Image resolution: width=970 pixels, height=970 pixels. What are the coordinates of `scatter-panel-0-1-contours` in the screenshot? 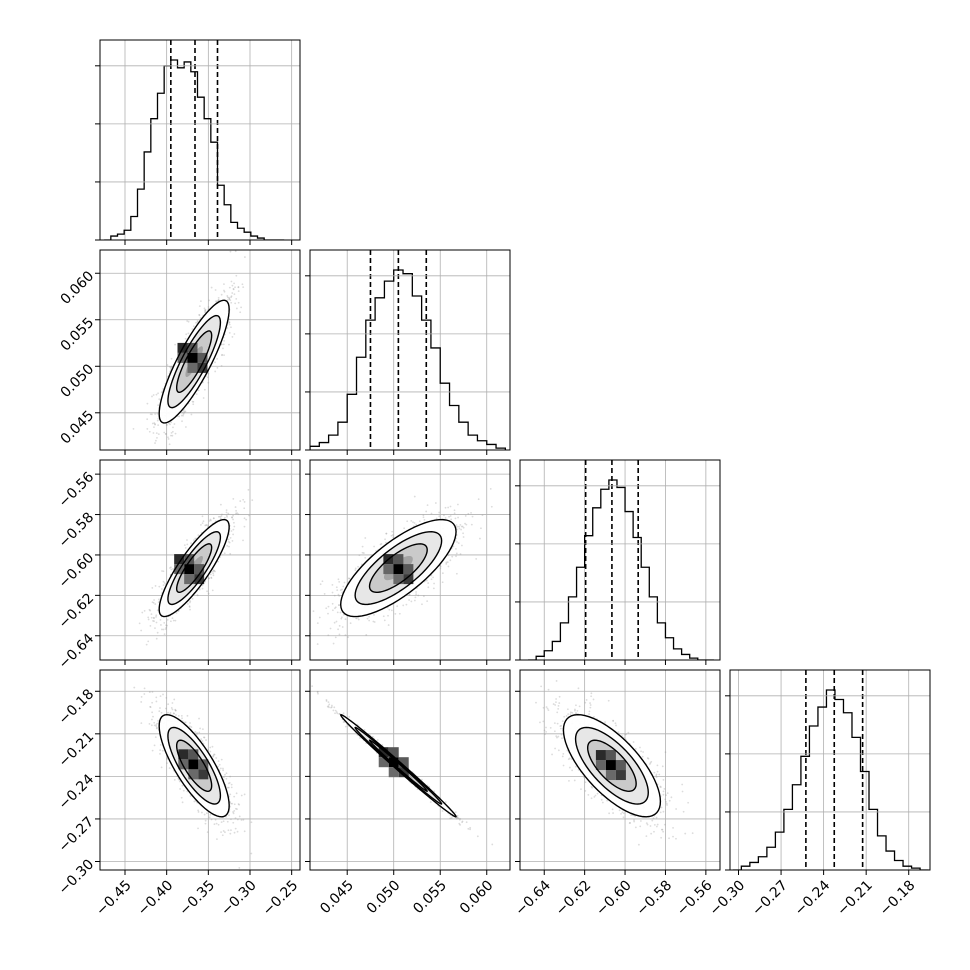 It's located at (194, 361).